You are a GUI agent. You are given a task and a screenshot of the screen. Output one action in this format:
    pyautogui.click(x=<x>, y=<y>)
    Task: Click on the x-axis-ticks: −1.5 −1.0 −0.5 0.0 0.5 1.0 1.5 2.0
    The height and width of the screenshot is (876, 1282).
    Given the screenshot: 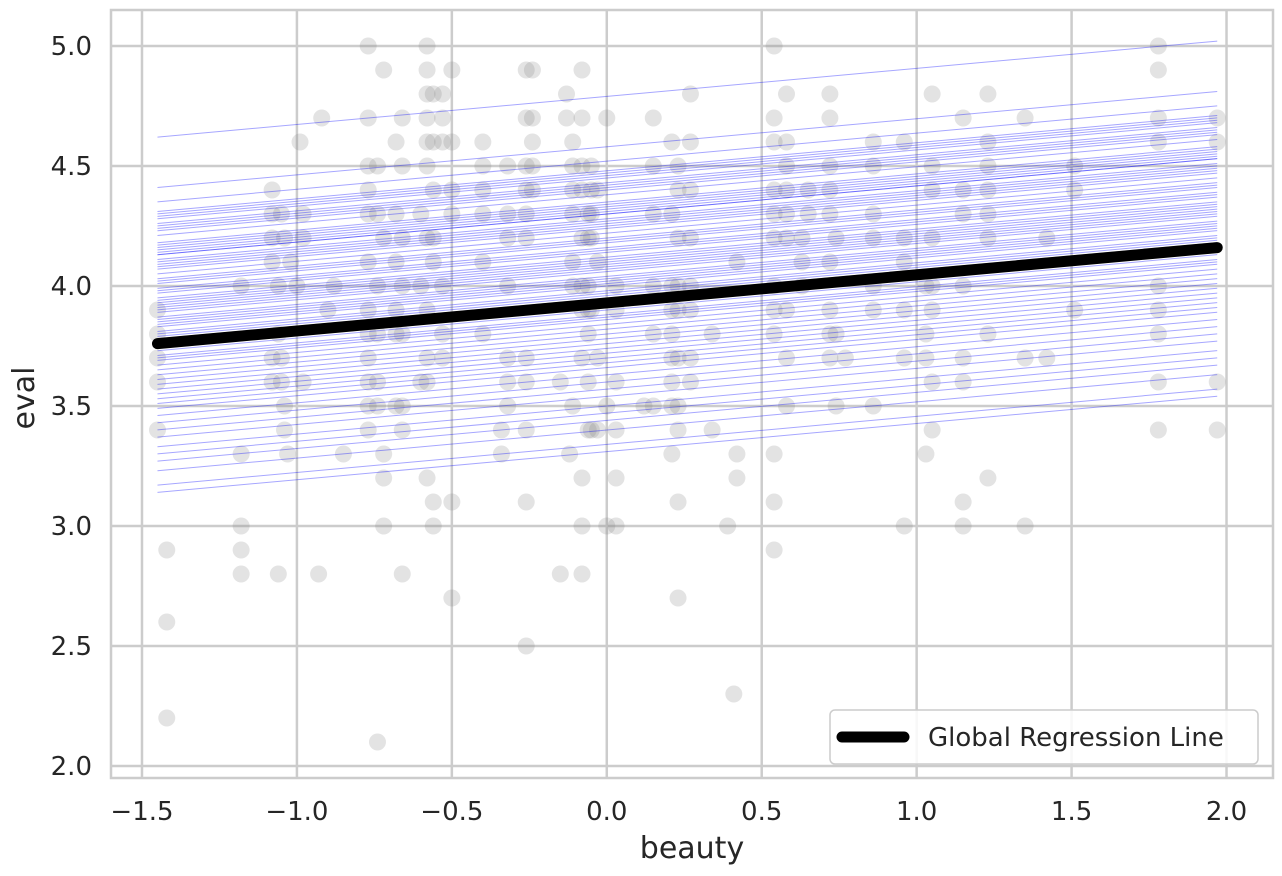 What is the action you would take?
    pyautogui.click(x=678, y=812)
    